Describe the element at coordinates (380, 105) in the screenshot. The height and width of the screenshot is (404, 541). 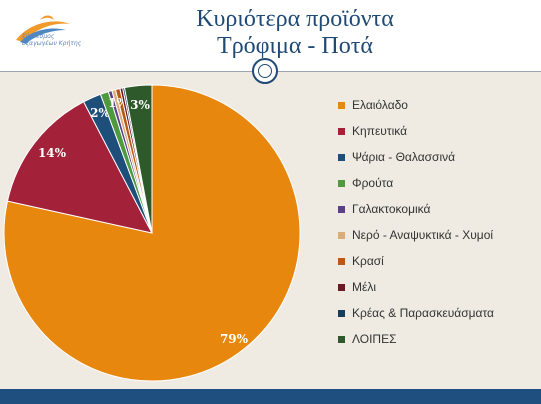
I see `legend-label: Ελαιόλαδο` at that location.